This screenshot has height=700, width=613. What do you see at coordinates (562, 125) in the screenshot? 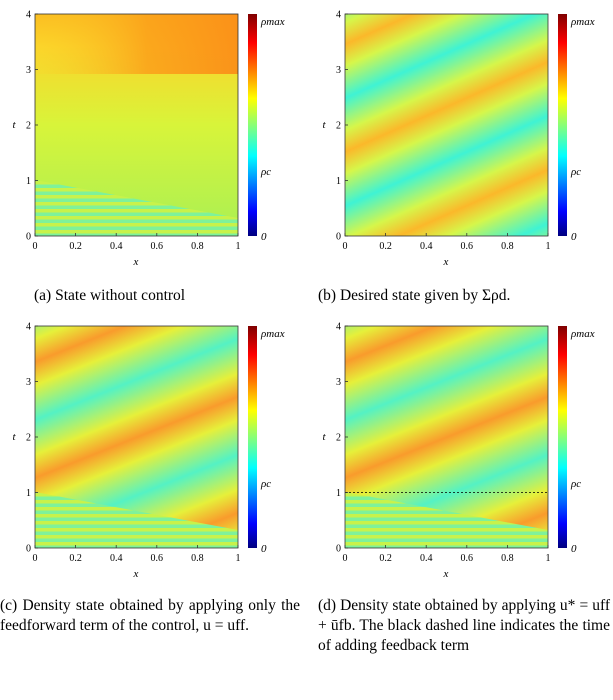
I see `colorbar-b` at bounding box center [562, 125].